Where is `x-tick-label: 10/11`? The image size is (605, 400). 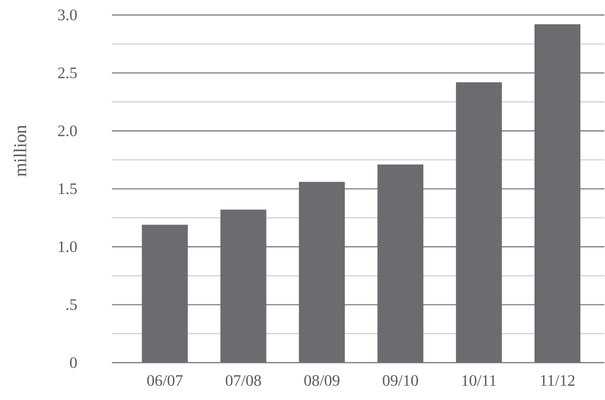 x-tick-label: 10/11 is located at coordinates (479, 380).